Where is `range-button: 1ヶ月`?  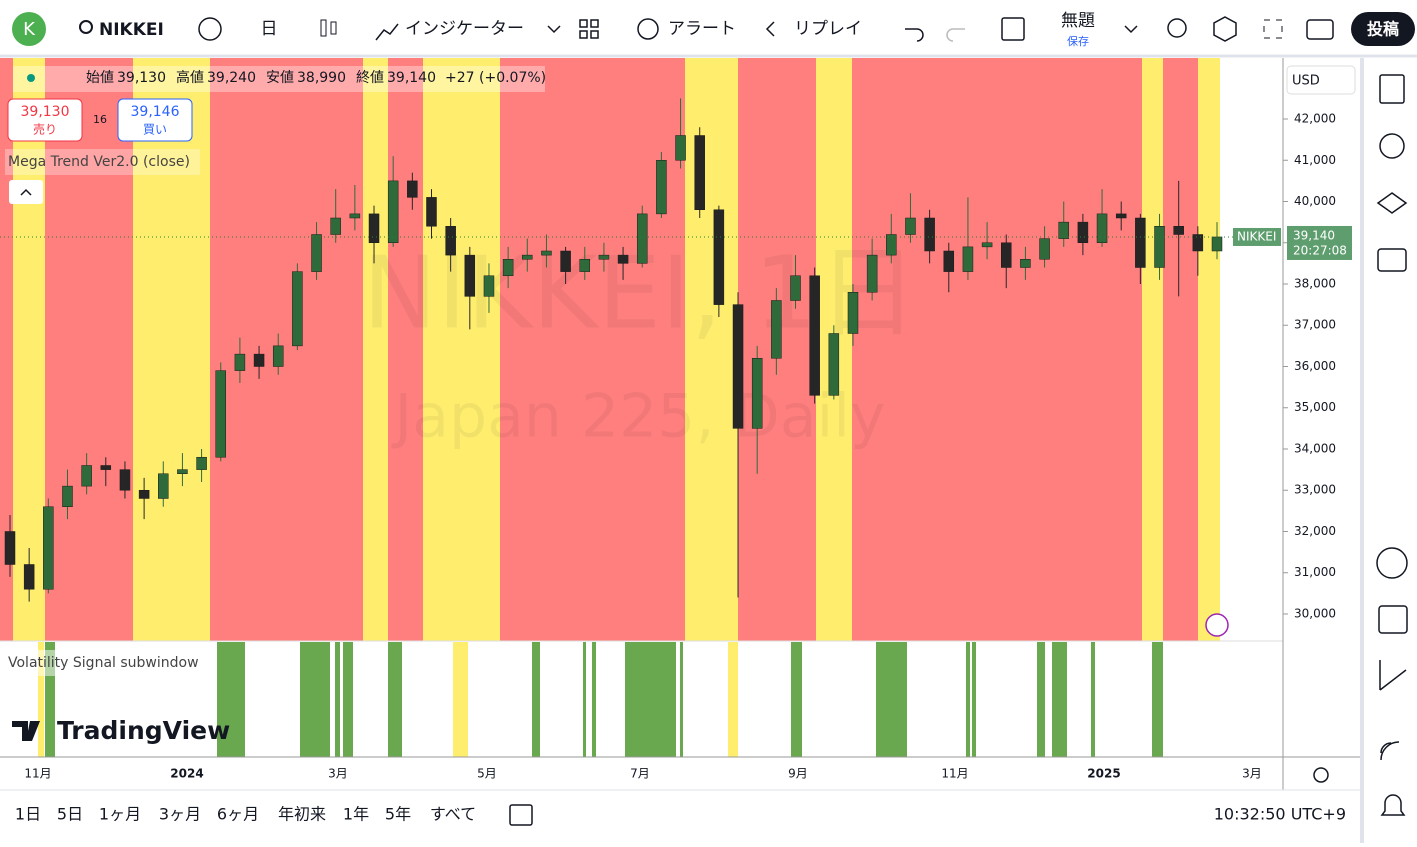 range-button: 1ヶ月 is located at coordinates (120, 814).